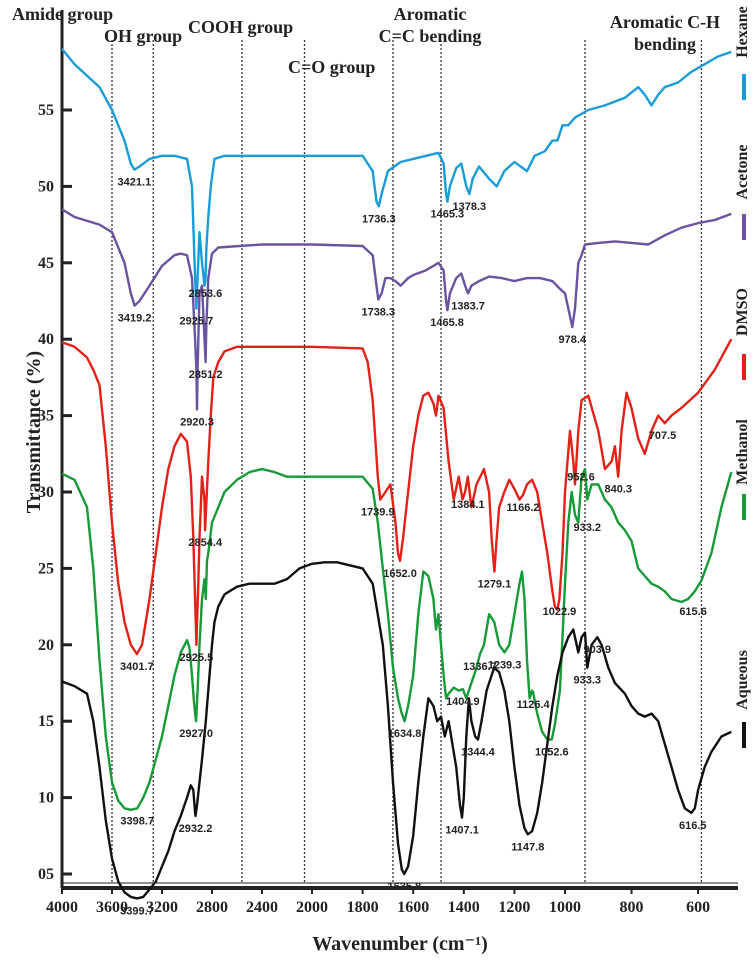 The height and width of the screenshot is (961, 754). What do you see at coordinates (693, 826) in the screenshot?
I see `peak-label: 616.5` at bounding box center [693, 826].